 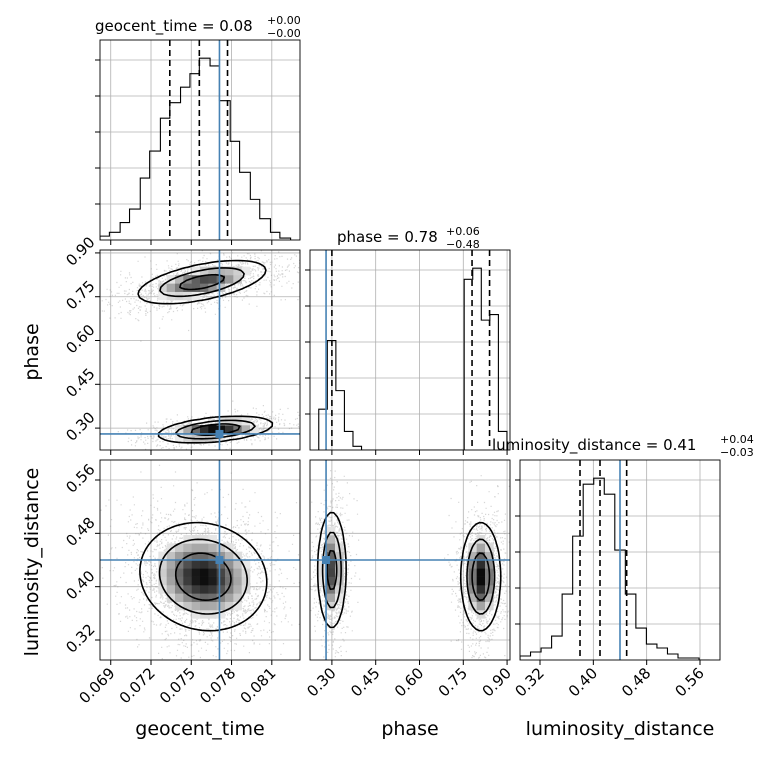 What do you see at coordinates (32, 562) in the screenshot?
I see `y-axis-label-luminosity-distance: luminosity_distance` at bounding box center [32, 562].